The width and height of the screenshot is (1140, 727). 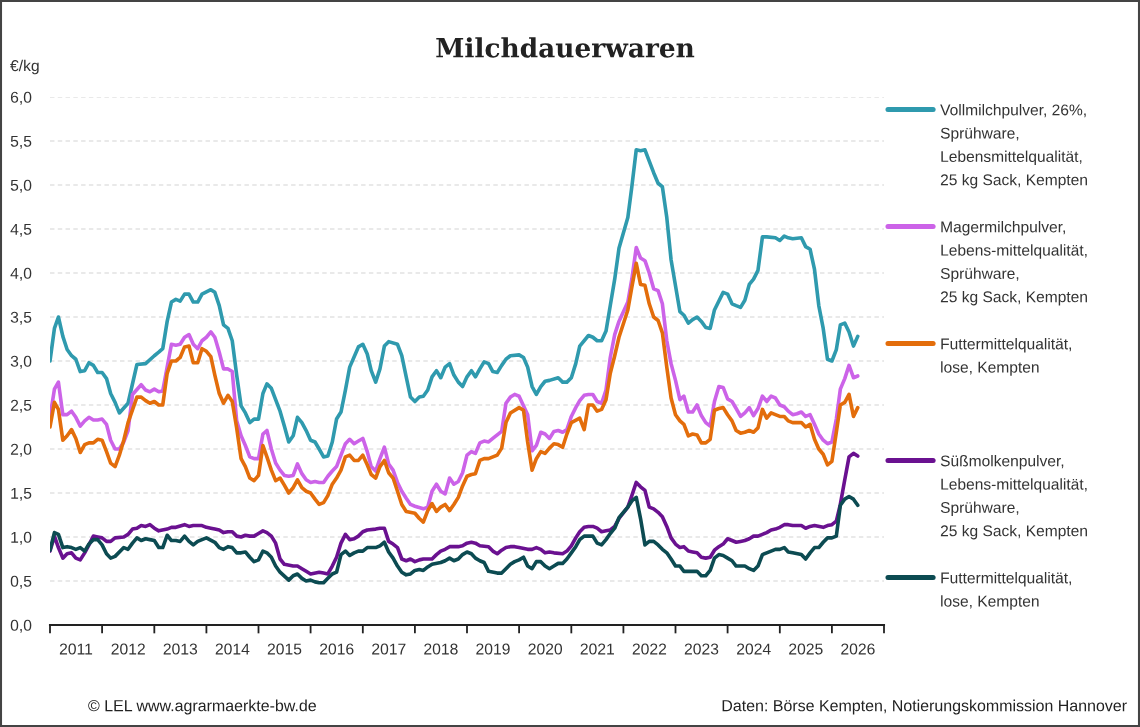 I want to click on x-tick-label: 2022, so click(x=649, y=649).